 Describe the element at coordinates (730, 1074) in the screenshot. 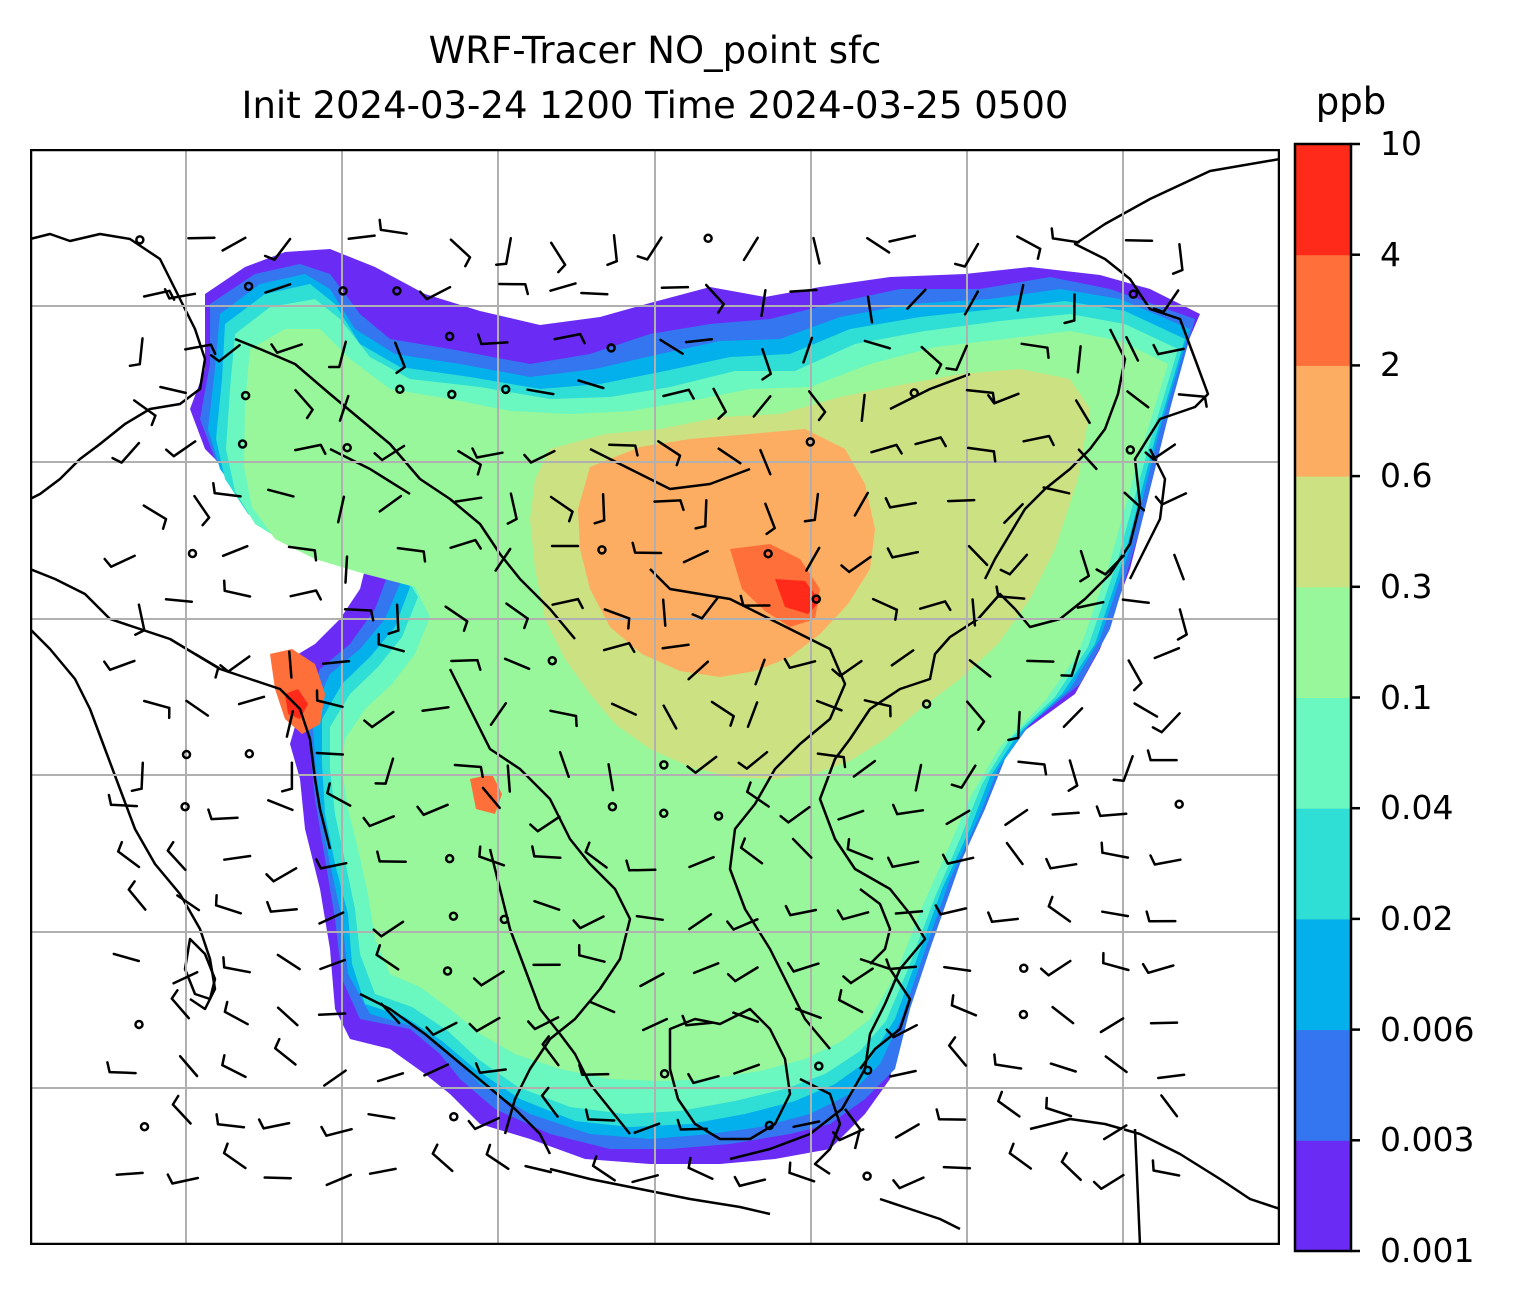

I see `coastline-borneo` at that location.